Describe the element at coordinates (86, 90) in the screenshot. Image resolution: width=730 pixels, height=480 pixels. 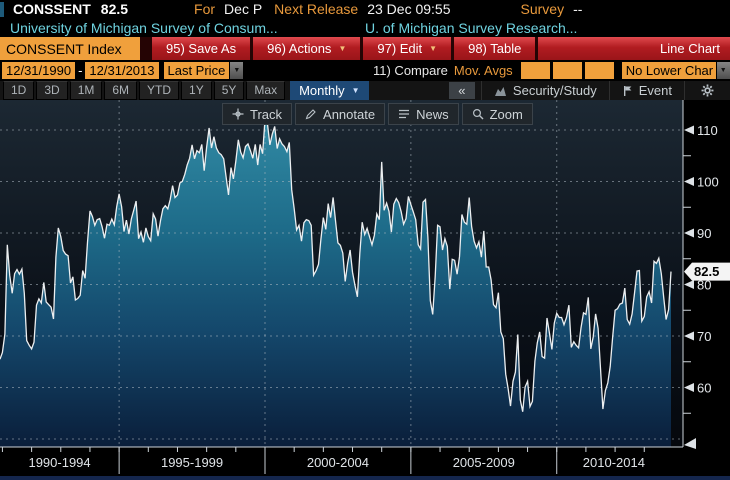
I see `period-1m: 1M` at that location.